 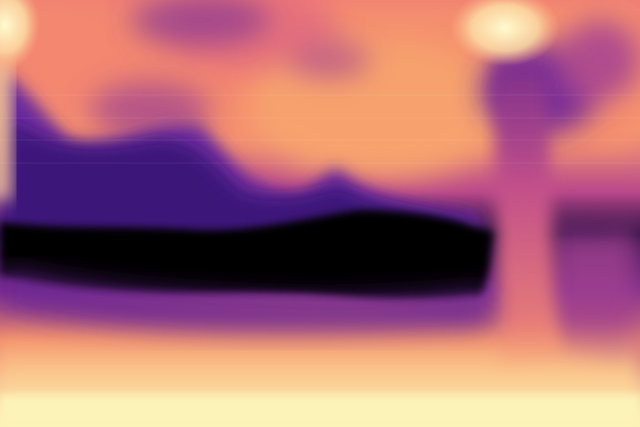 What do you see at coordinates (20, 35) in the screenshot?
I see `top-left-bright-corner` at bounding box center [20, 35].